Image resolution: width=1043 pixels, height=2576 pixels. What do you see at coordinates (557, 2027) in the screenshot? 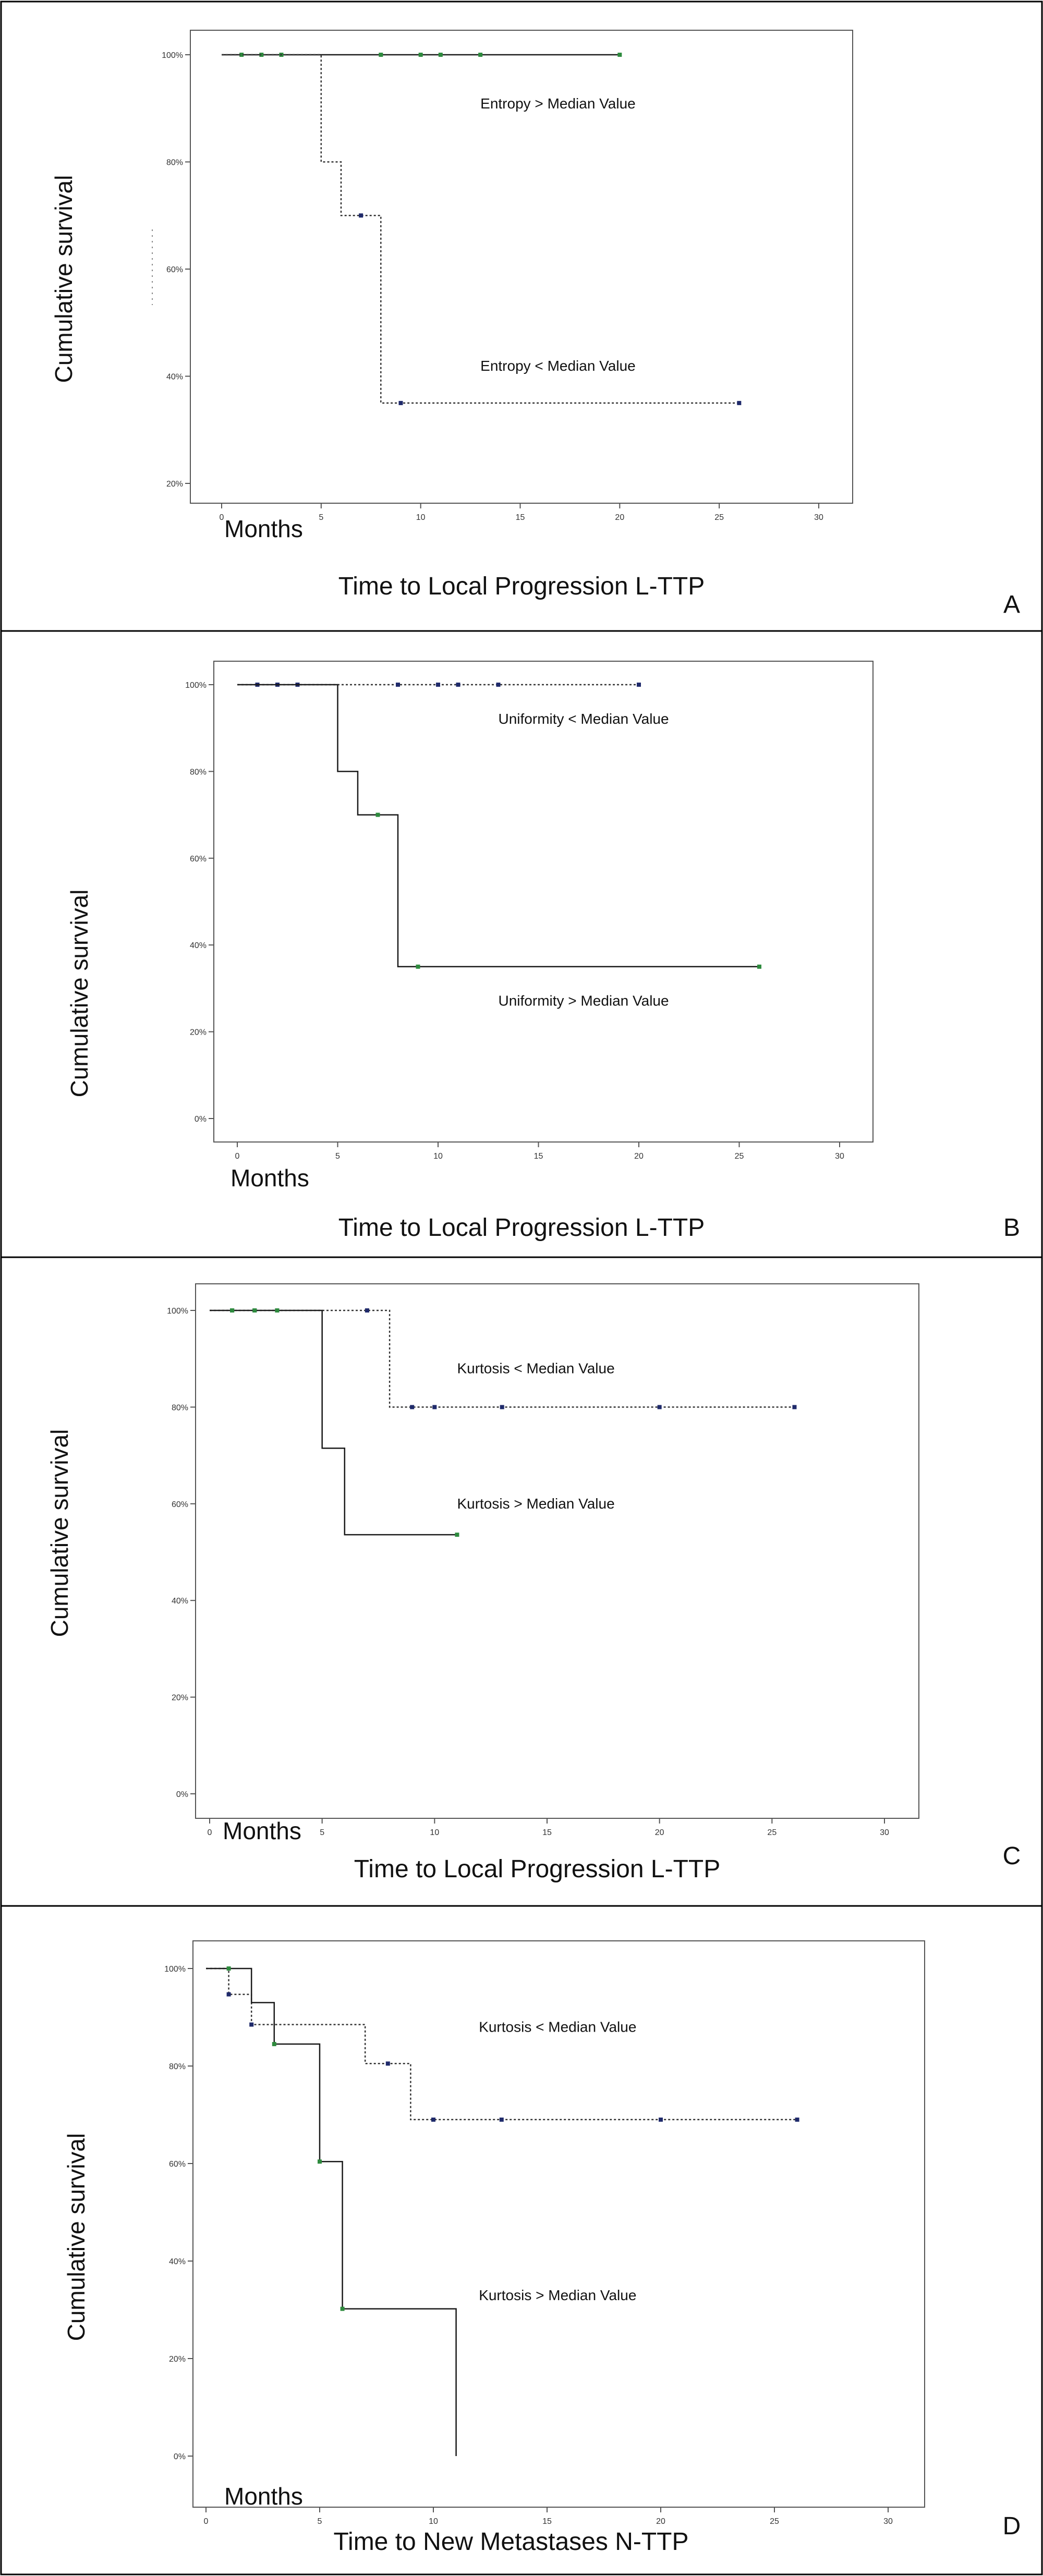
I see `series-label: Kurtosis < Median Value` at bounding box center [557, 2027].